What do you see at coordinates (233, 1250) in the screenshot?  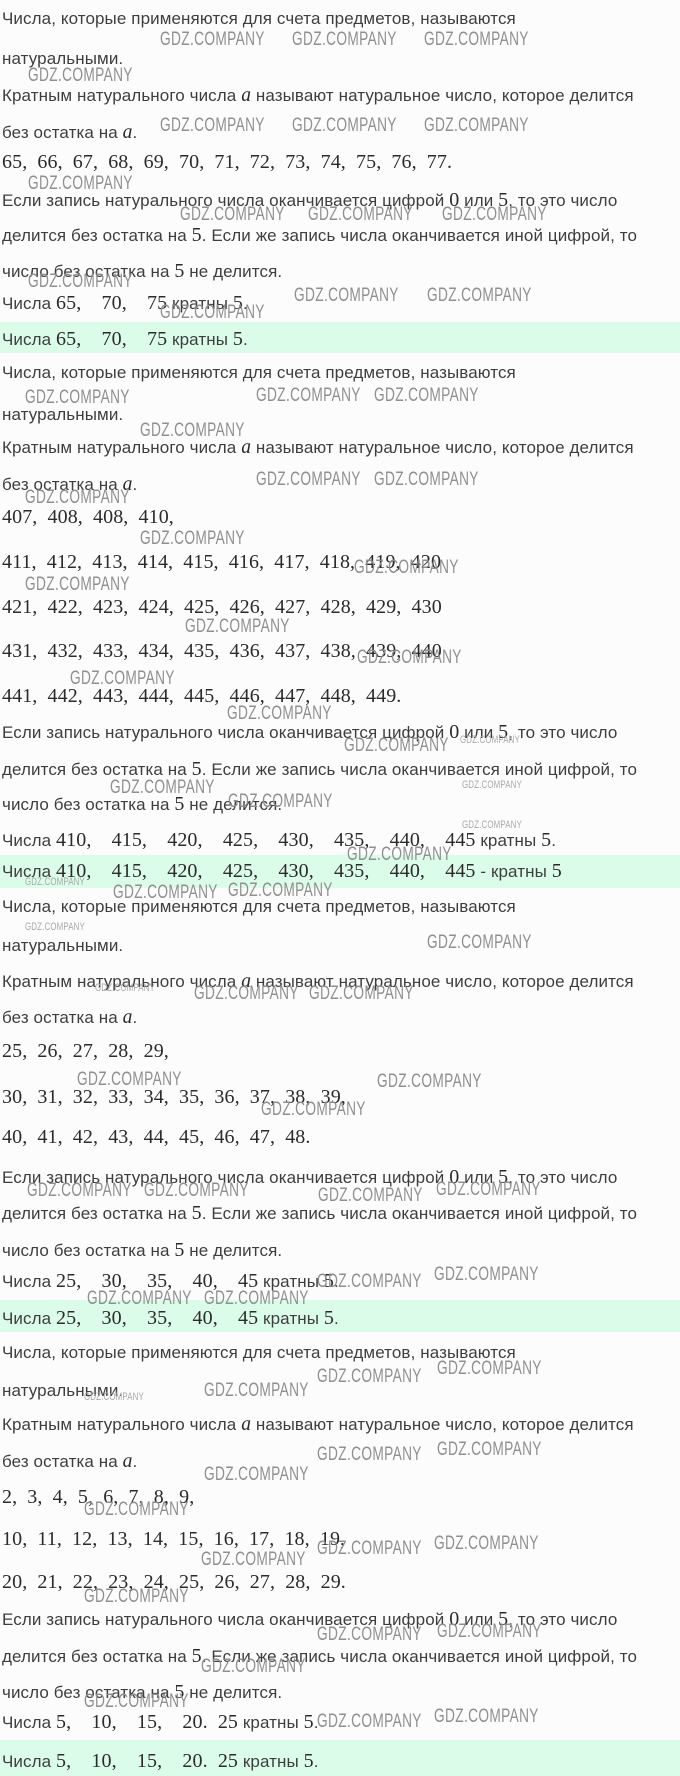 I see `text-run: не делится.` at bounding box center [233, 1250].